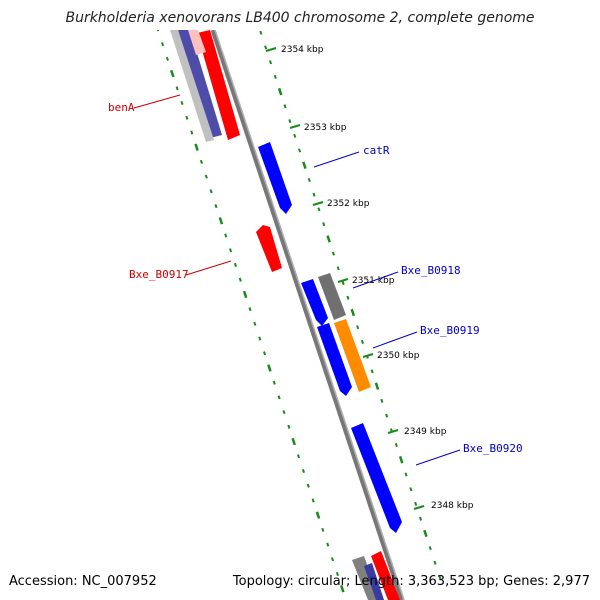 This screenshot has width=600, height=600. Describe the element at coordinates (336, 159) in the screenshot. I see `leader-catR` at that location.